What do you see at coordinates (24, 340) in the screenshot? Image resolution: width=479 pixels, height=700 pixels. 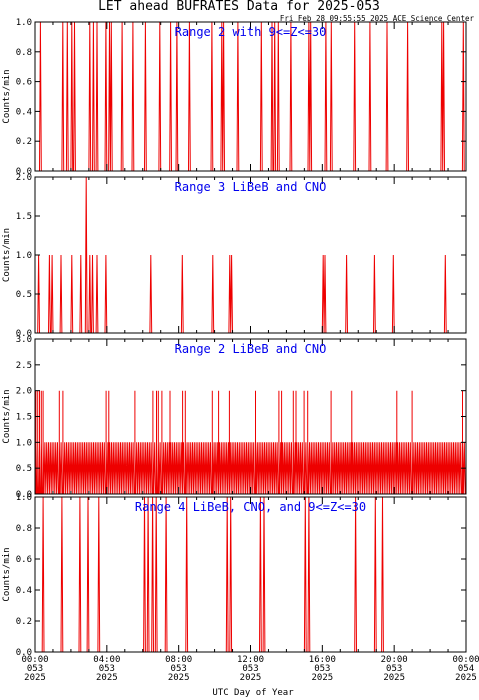 I see `y-tick-label: 3.0` at bounding box center [24, 340].